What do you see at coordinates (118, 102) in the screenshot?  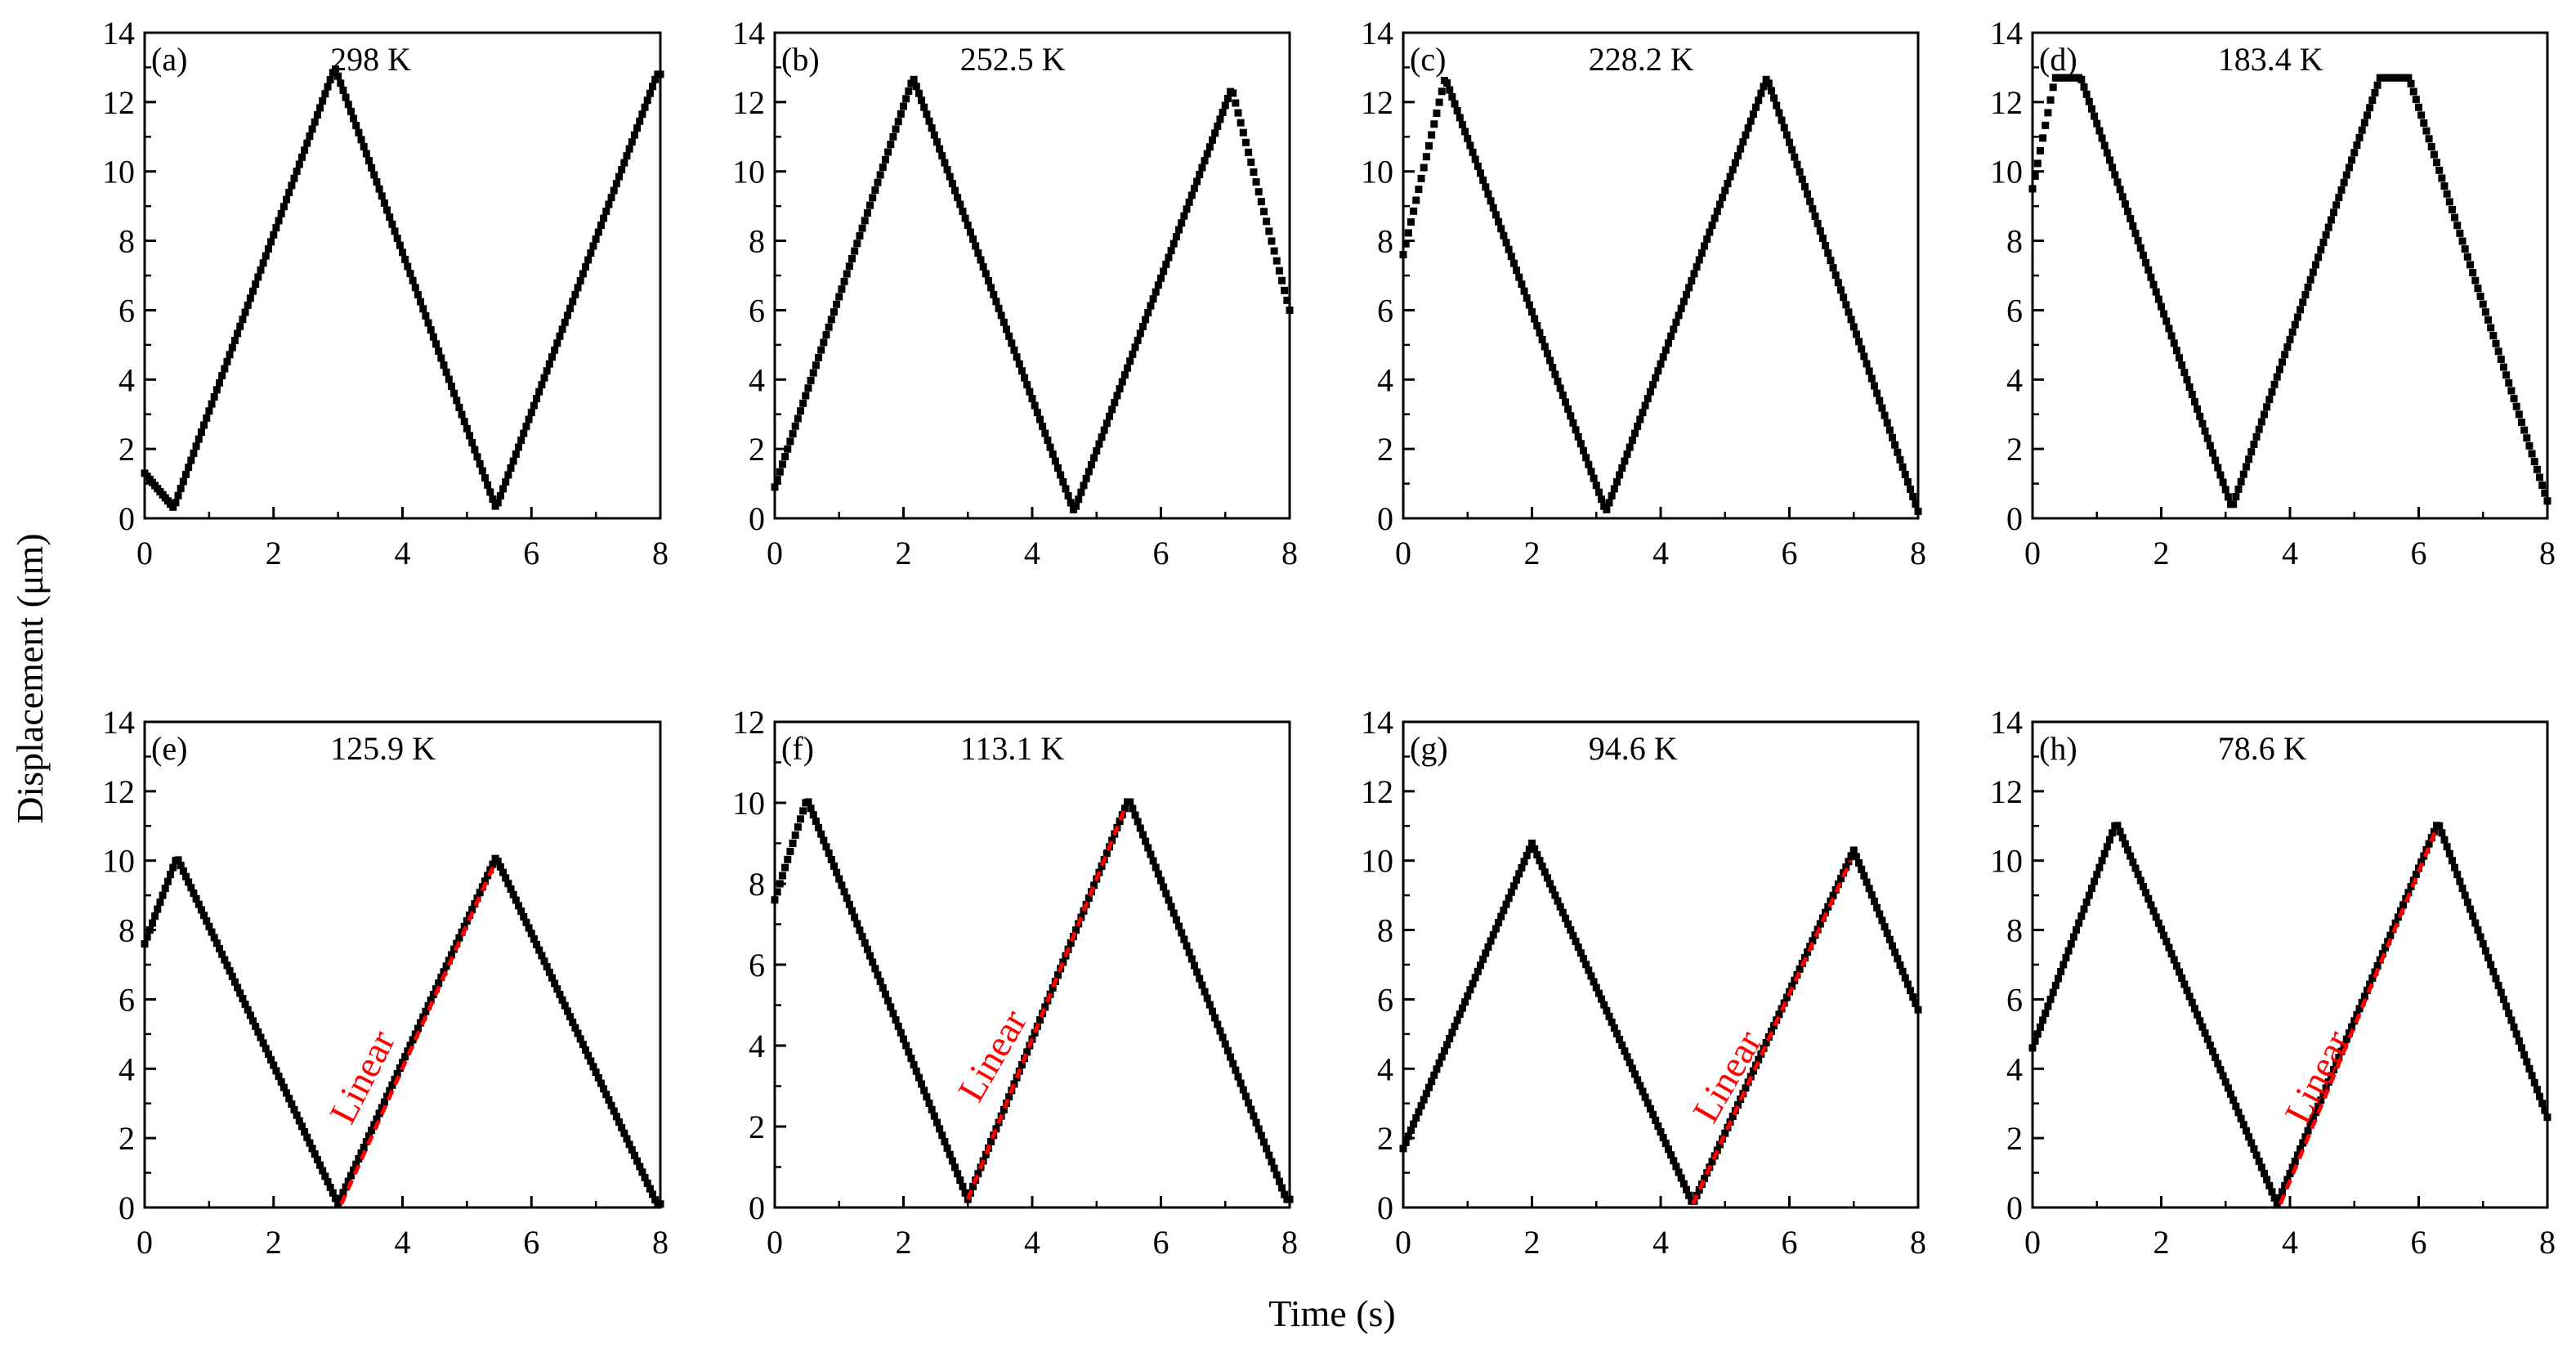 I see `y-tick-label: 12` at bounding box center [118, 102].